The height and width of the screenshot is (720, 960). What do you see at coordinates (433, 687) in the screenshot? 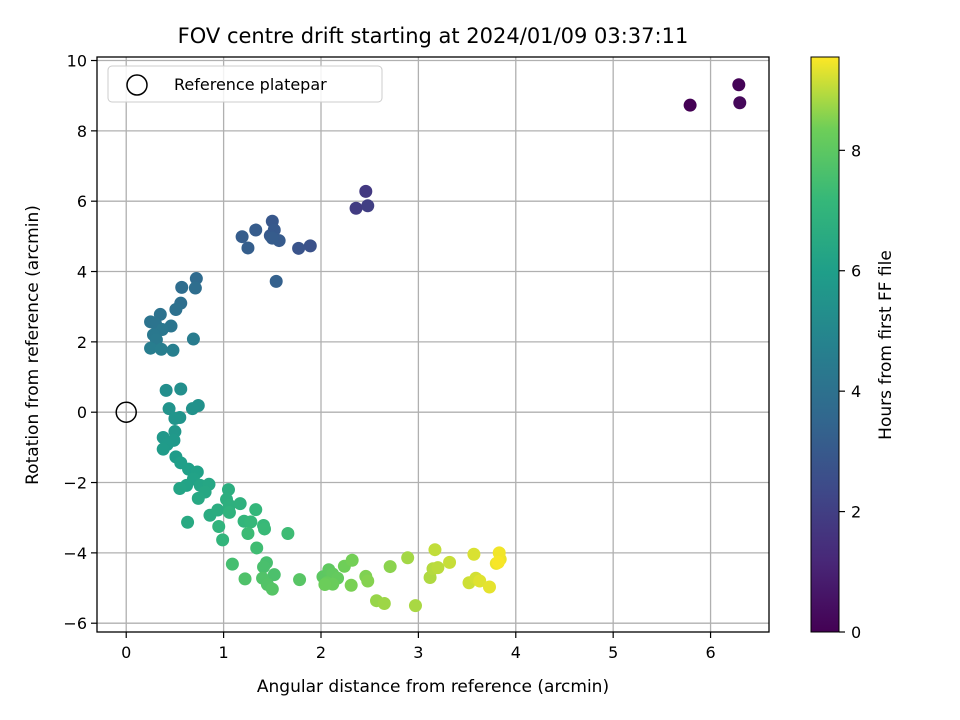
I see `x-axis-label: Angular distance from reference (arcmin)` at bounding box center [433, 687].